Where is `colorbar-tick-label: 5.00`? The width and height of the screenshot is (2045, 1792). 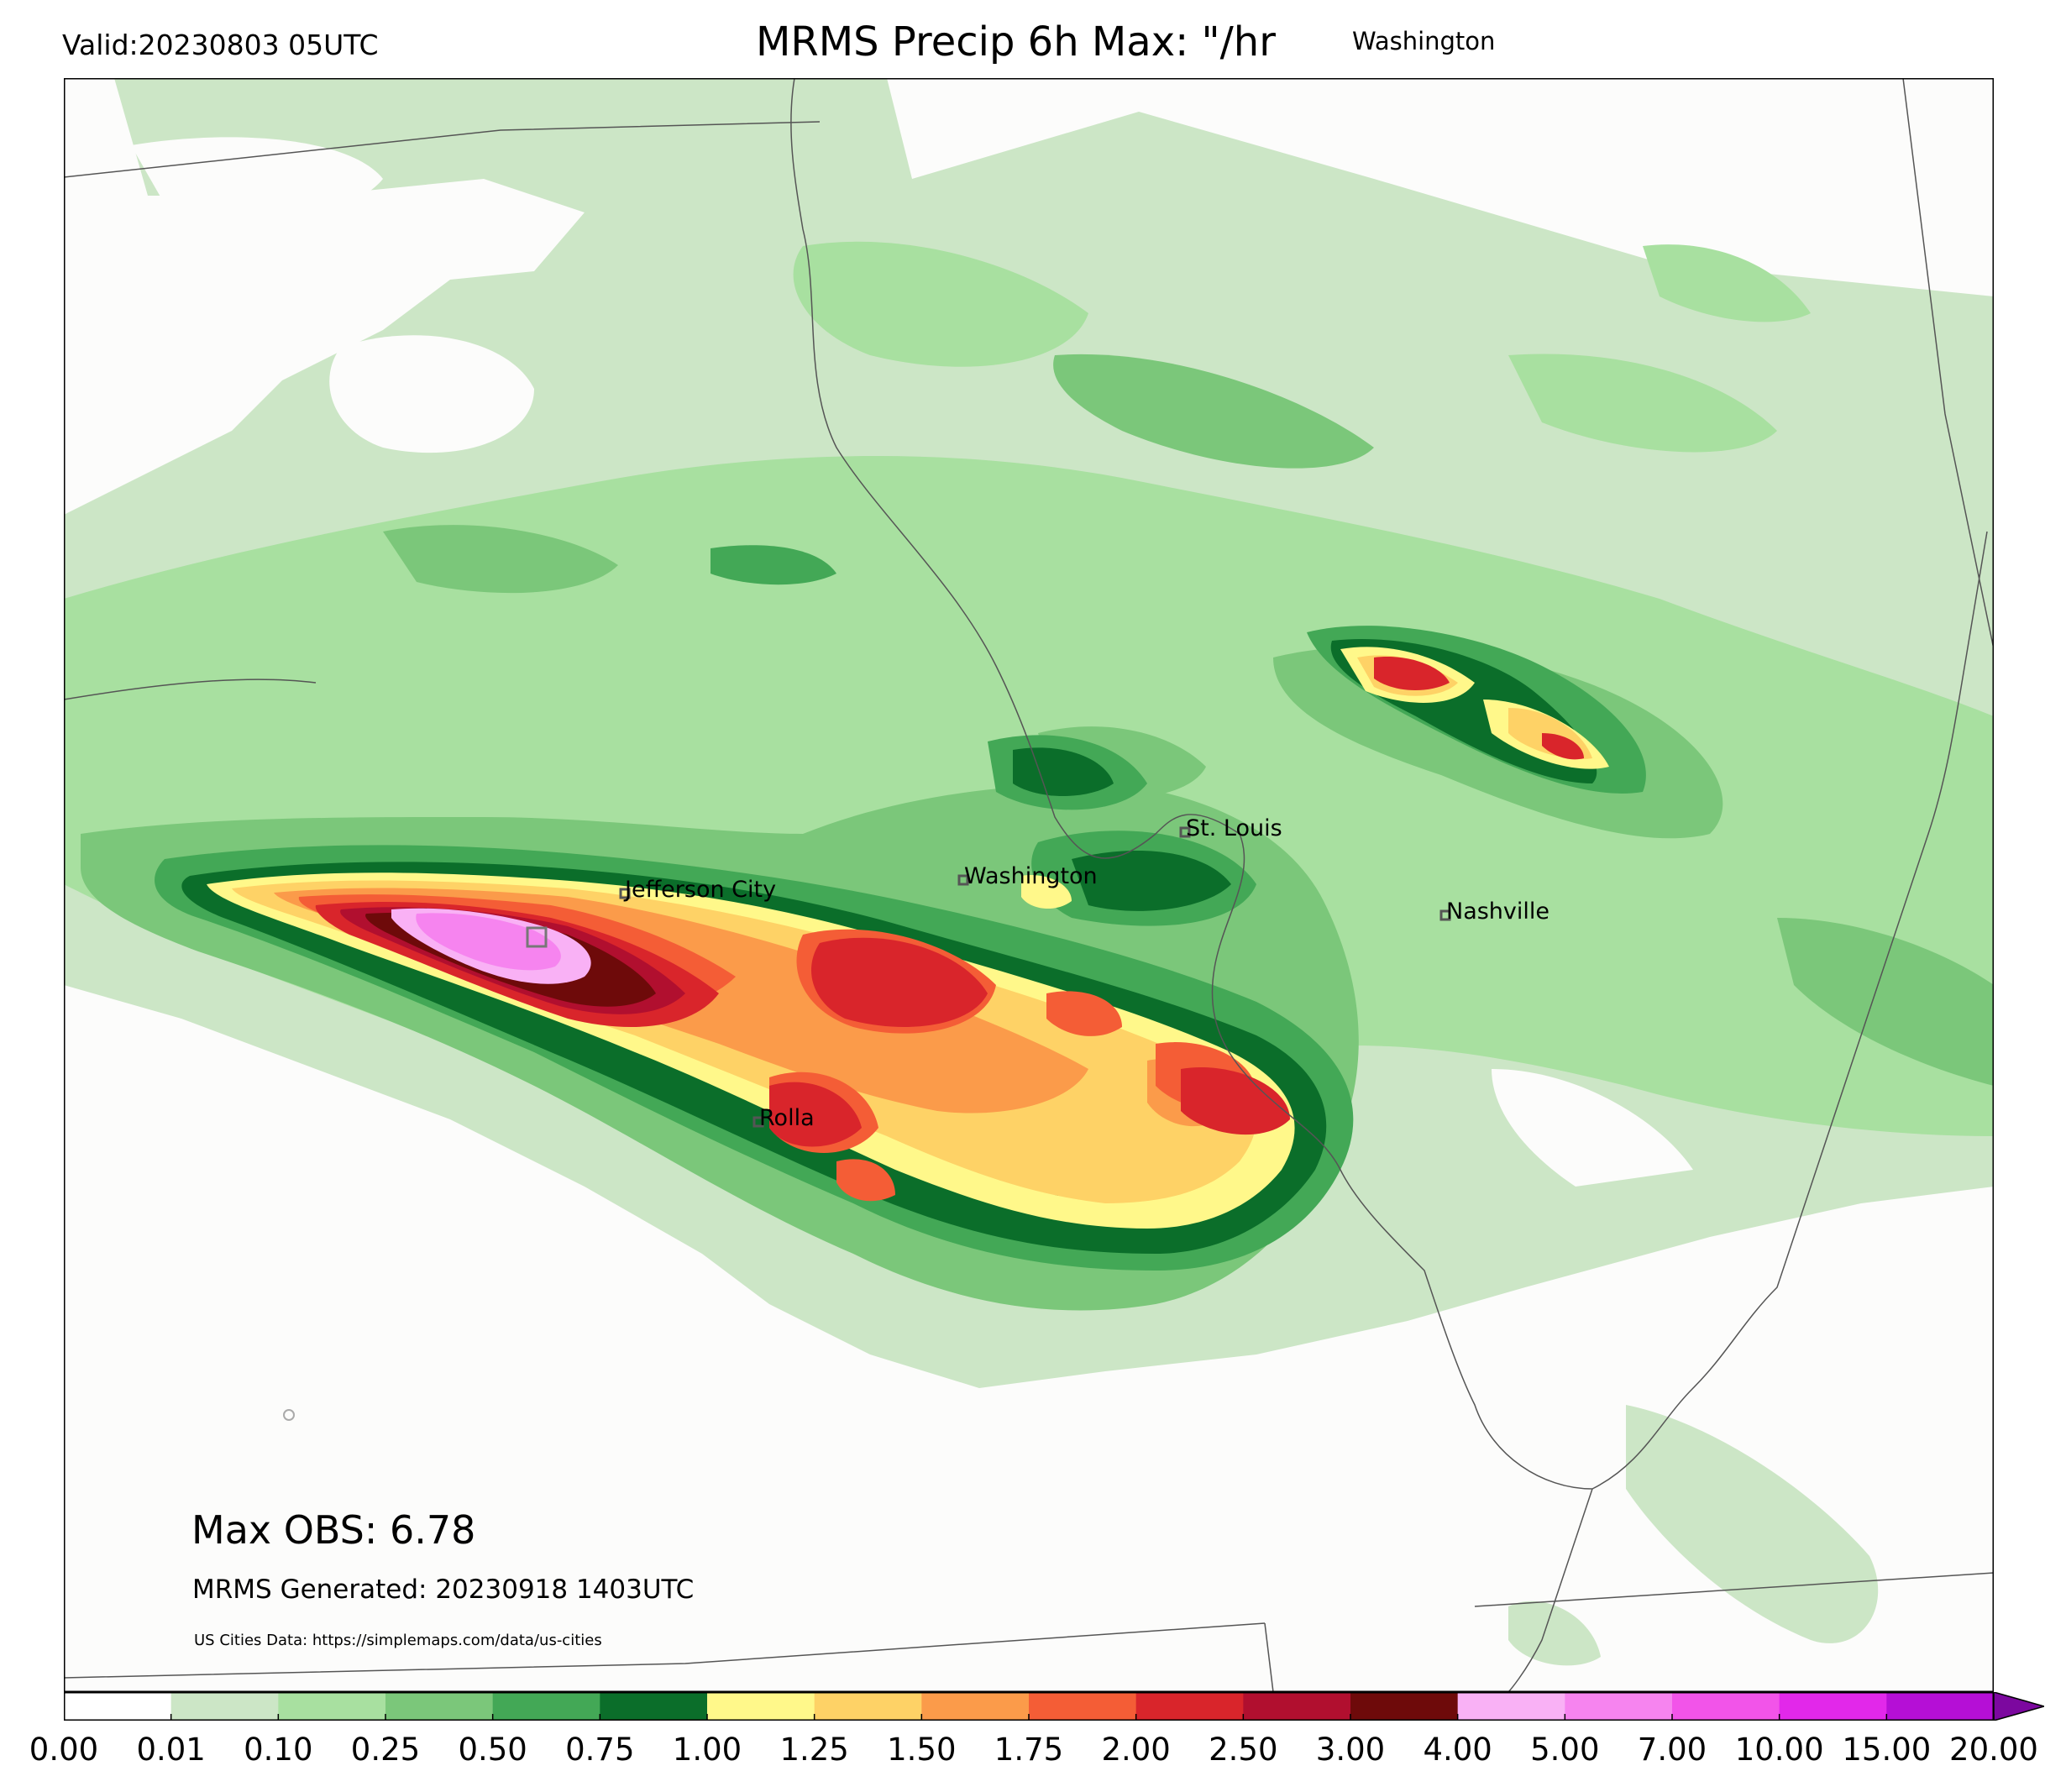
colorbar-tick-label: 5.00 is located at coordinates (1565, 1750).